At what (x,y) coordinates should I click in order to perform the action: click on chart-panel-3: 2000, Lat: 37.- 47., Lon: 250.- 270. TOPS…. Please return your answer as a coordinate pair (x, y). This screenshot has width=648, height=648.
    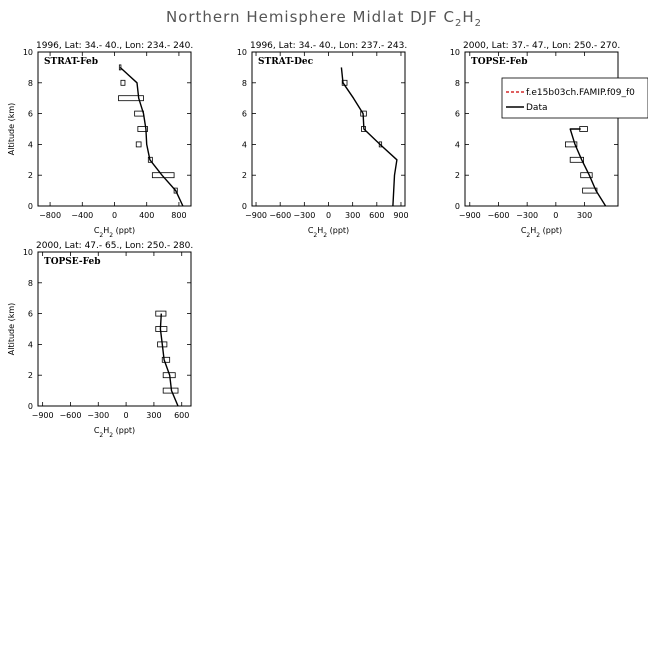
    Looking at the image, I should click on (535, 140).